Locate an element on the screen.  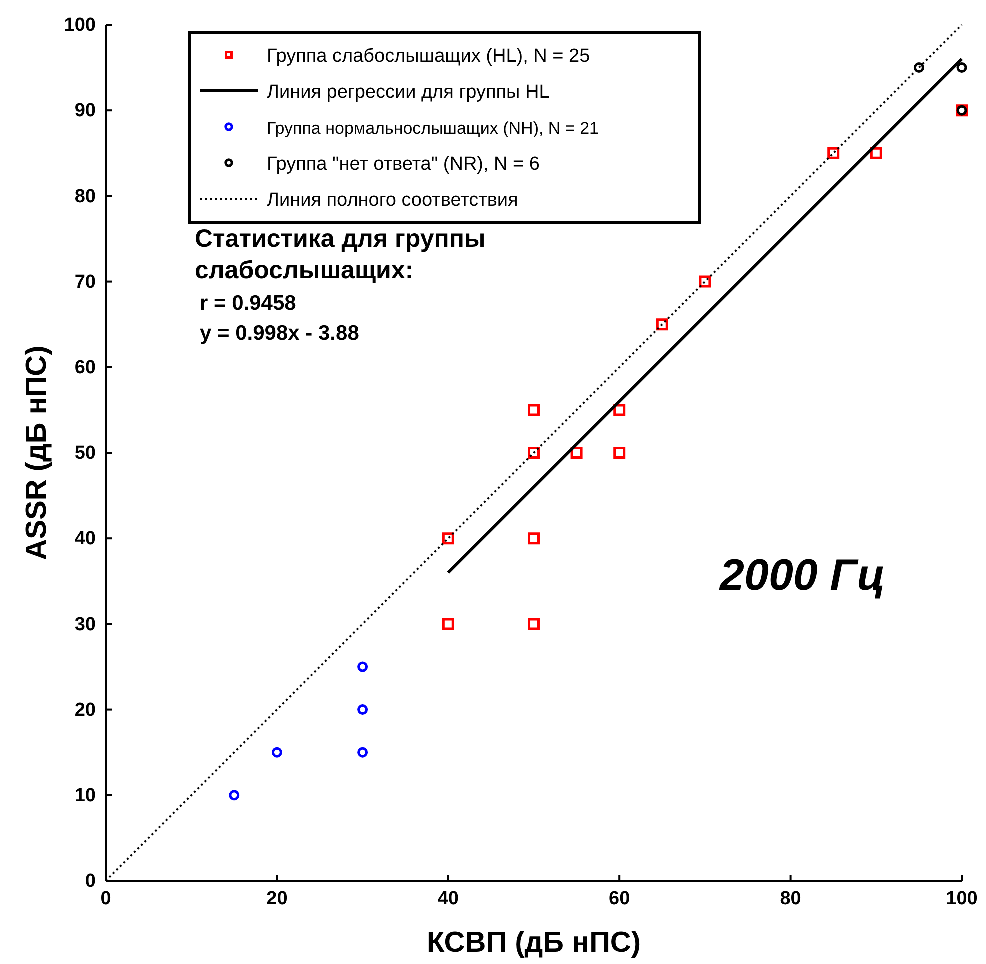
y-tick-label: 90 is located at coordinates (85, 111).